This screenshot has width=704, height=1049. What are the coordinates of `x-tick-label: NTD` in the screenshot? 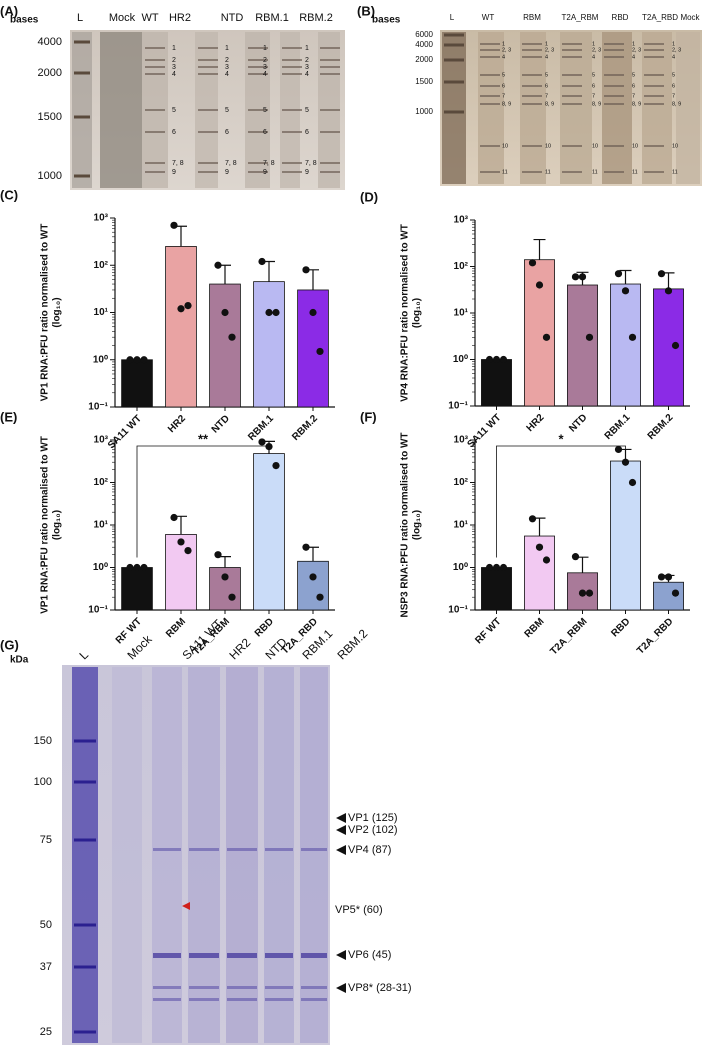 It's located at (578, 423).